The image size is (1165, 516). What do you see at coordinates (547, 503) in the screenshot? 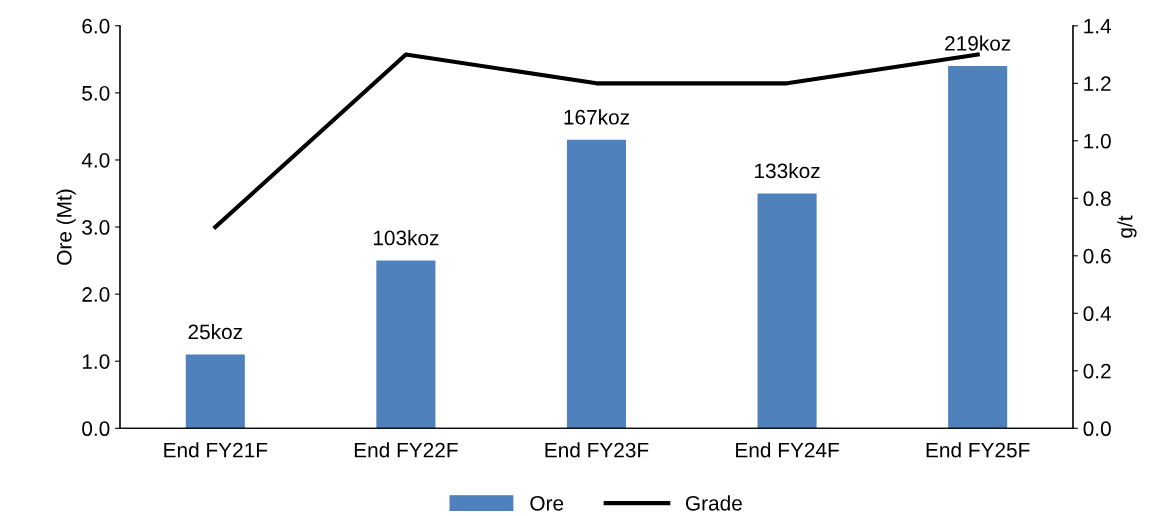
I see `legend-label: Ore` at bounding box center [547, 503].